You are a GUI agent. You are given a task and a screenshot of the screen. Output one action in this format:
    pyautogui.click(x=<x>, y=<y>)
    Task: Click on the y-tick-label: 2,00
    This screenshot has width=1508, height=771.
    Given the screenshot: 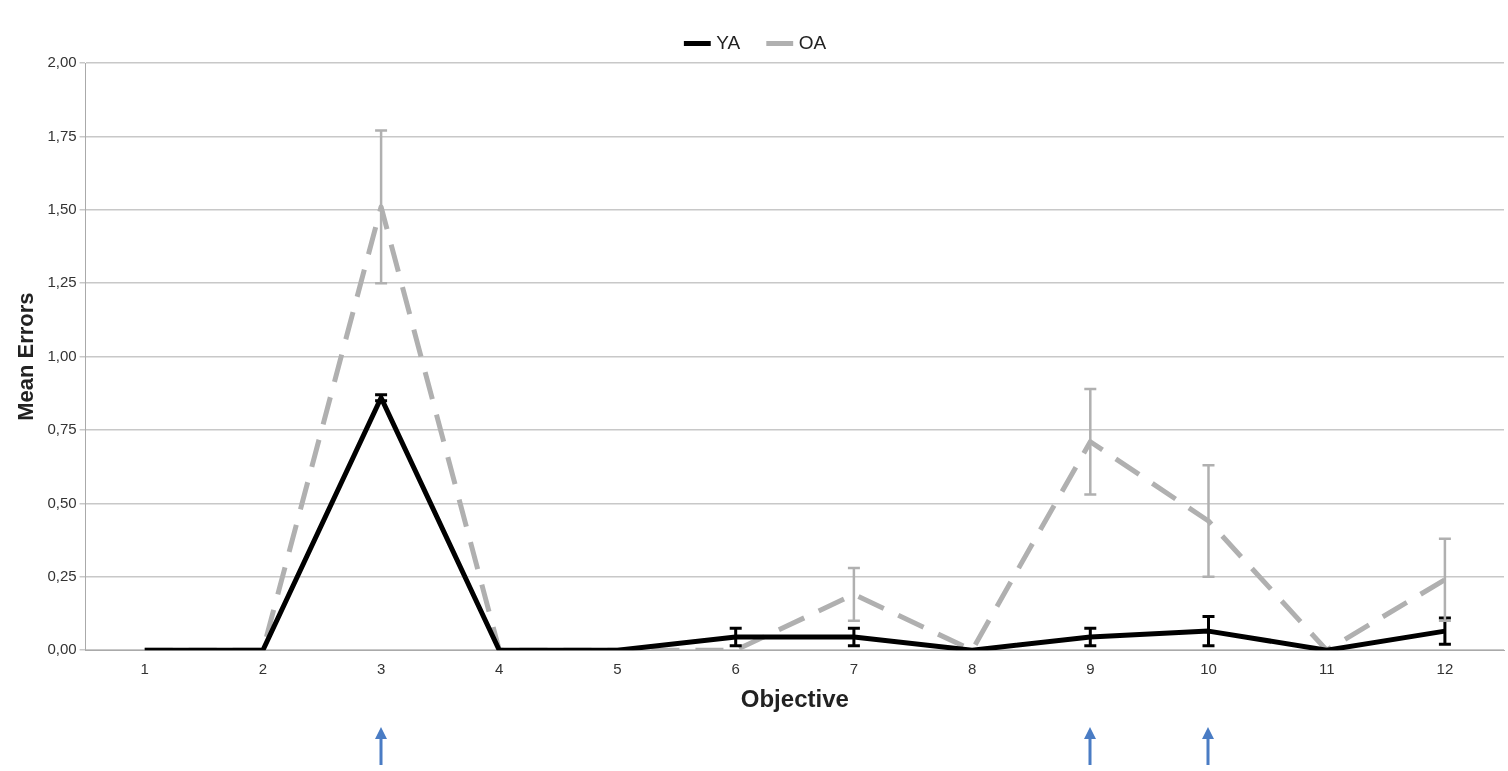 What is the action you would take?
    pyautogui.click(x=62, y=62)
    